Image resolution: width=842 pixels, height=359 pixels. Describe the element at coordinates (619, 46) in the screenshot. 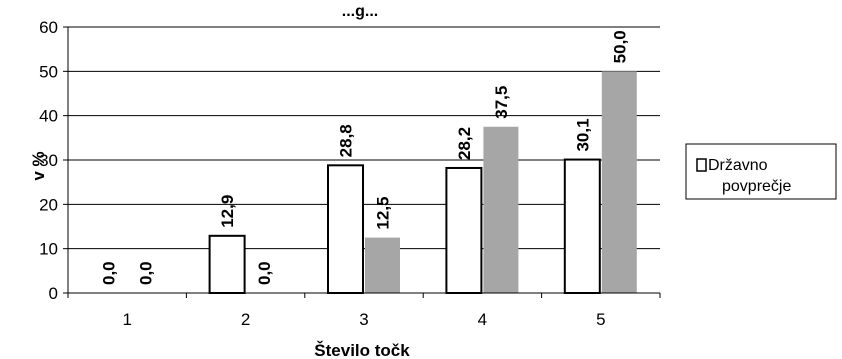

I see `data-label-series2-cat5: 50,0` at that location.